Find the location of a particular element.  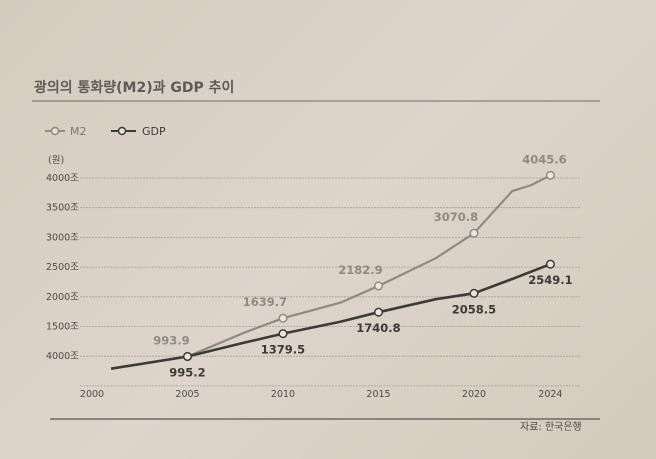

x-tick-label: 2005 is located at coordinates (187, 394).